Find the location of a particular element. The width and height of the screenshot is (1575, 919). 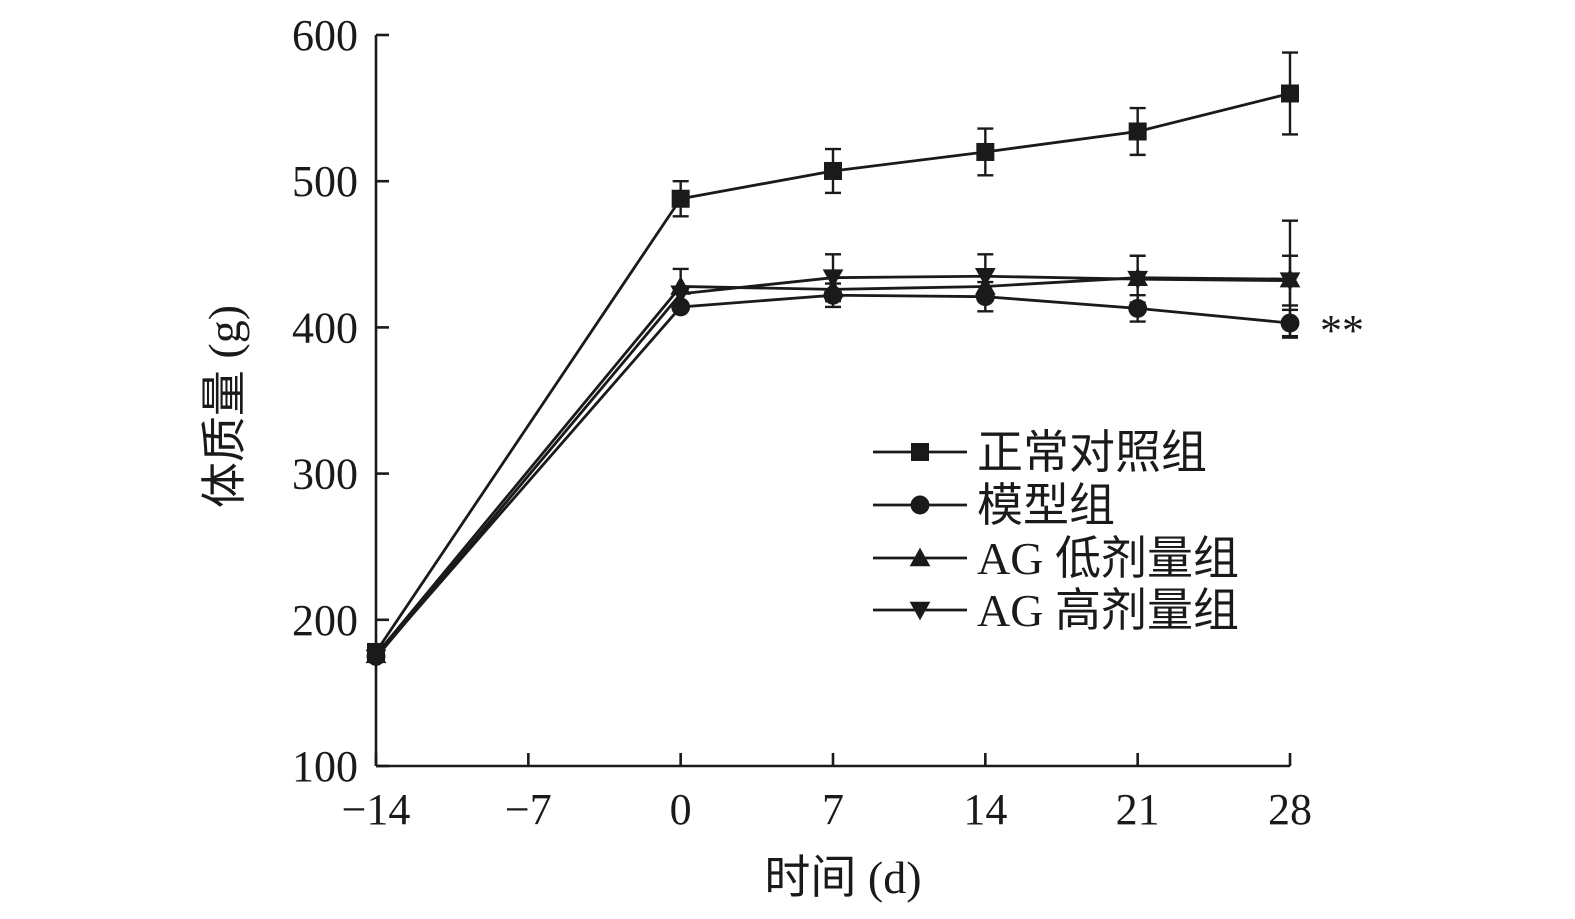

x-tick-label: 7 is located at coordinates (833, 809).